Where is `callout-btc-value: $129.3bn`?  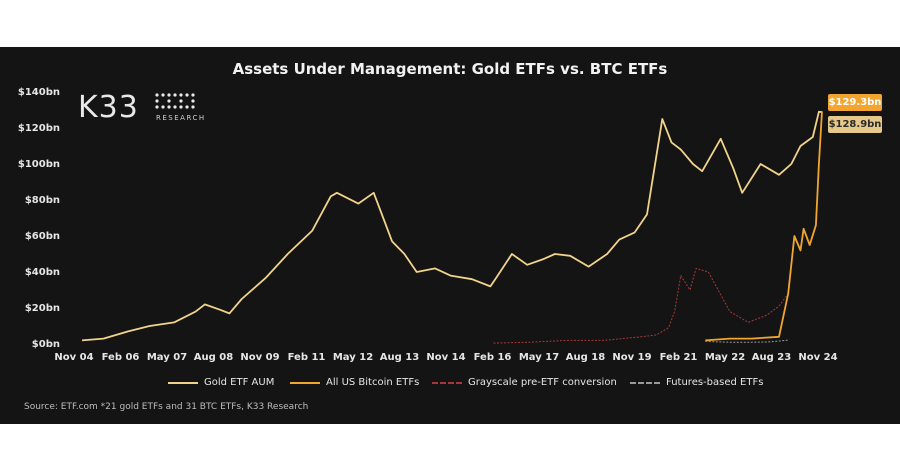 callout-btc-value: $129.3bn is located at coordinates (855, 102).